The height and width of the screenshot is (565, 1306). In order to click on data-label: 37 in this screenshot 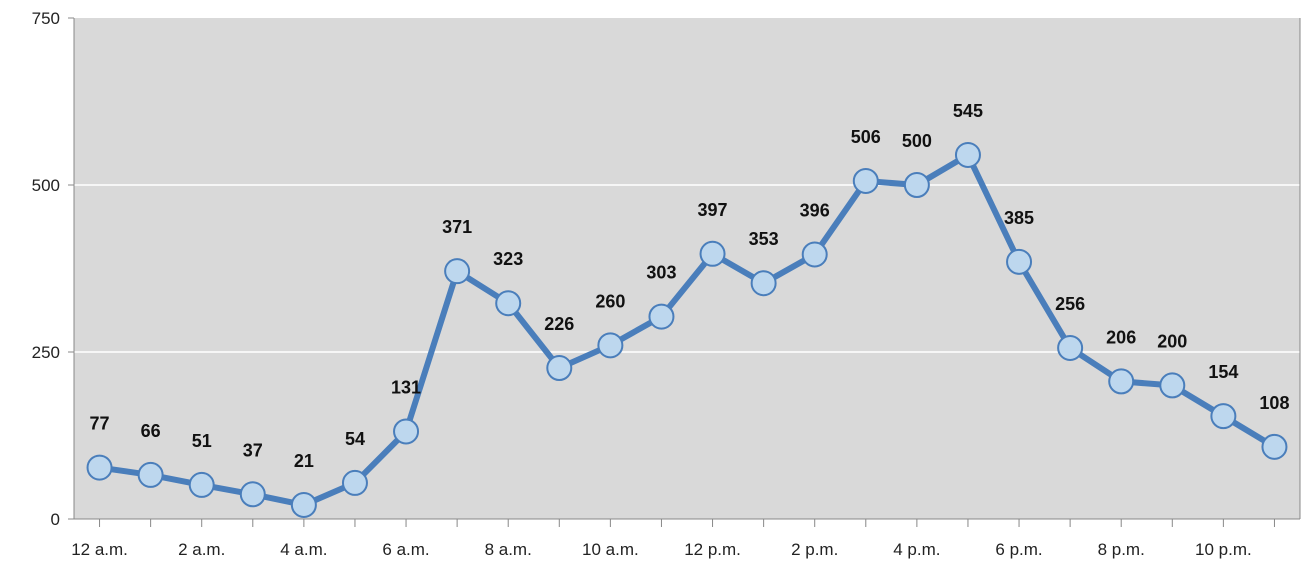, I will do `click(253, 450)`.